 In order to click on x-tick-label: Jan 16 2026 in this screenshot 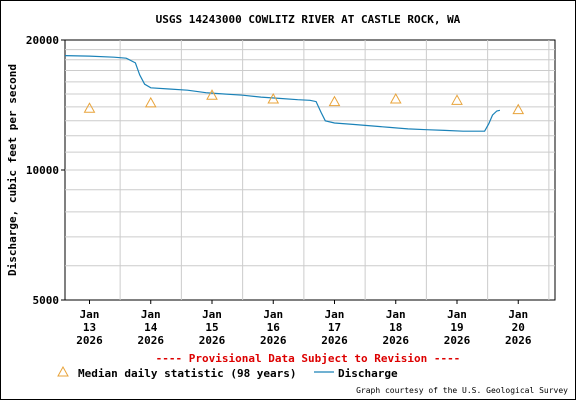, I will do `click(273, 327)`.